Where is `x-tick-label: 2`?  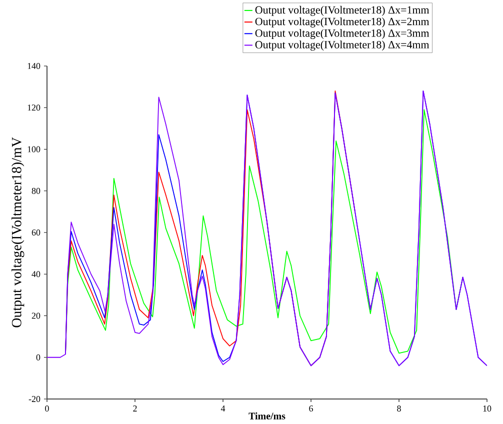 x-tick-label: 2 is located at coordinates (135, 409).